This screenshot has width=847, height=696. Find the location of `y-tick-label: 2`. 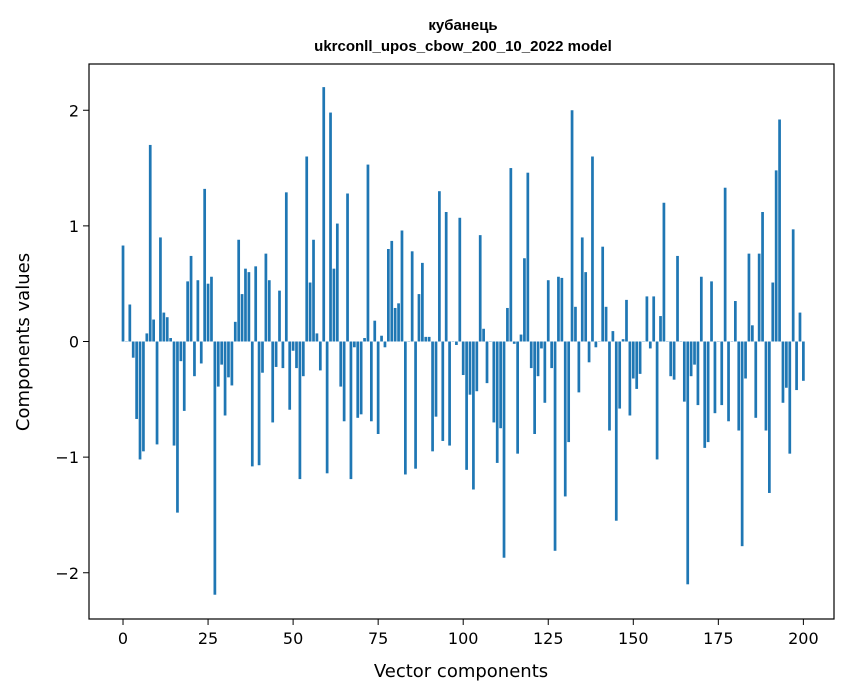

y-tick-label: 2 is located at coordinates (74, 110).